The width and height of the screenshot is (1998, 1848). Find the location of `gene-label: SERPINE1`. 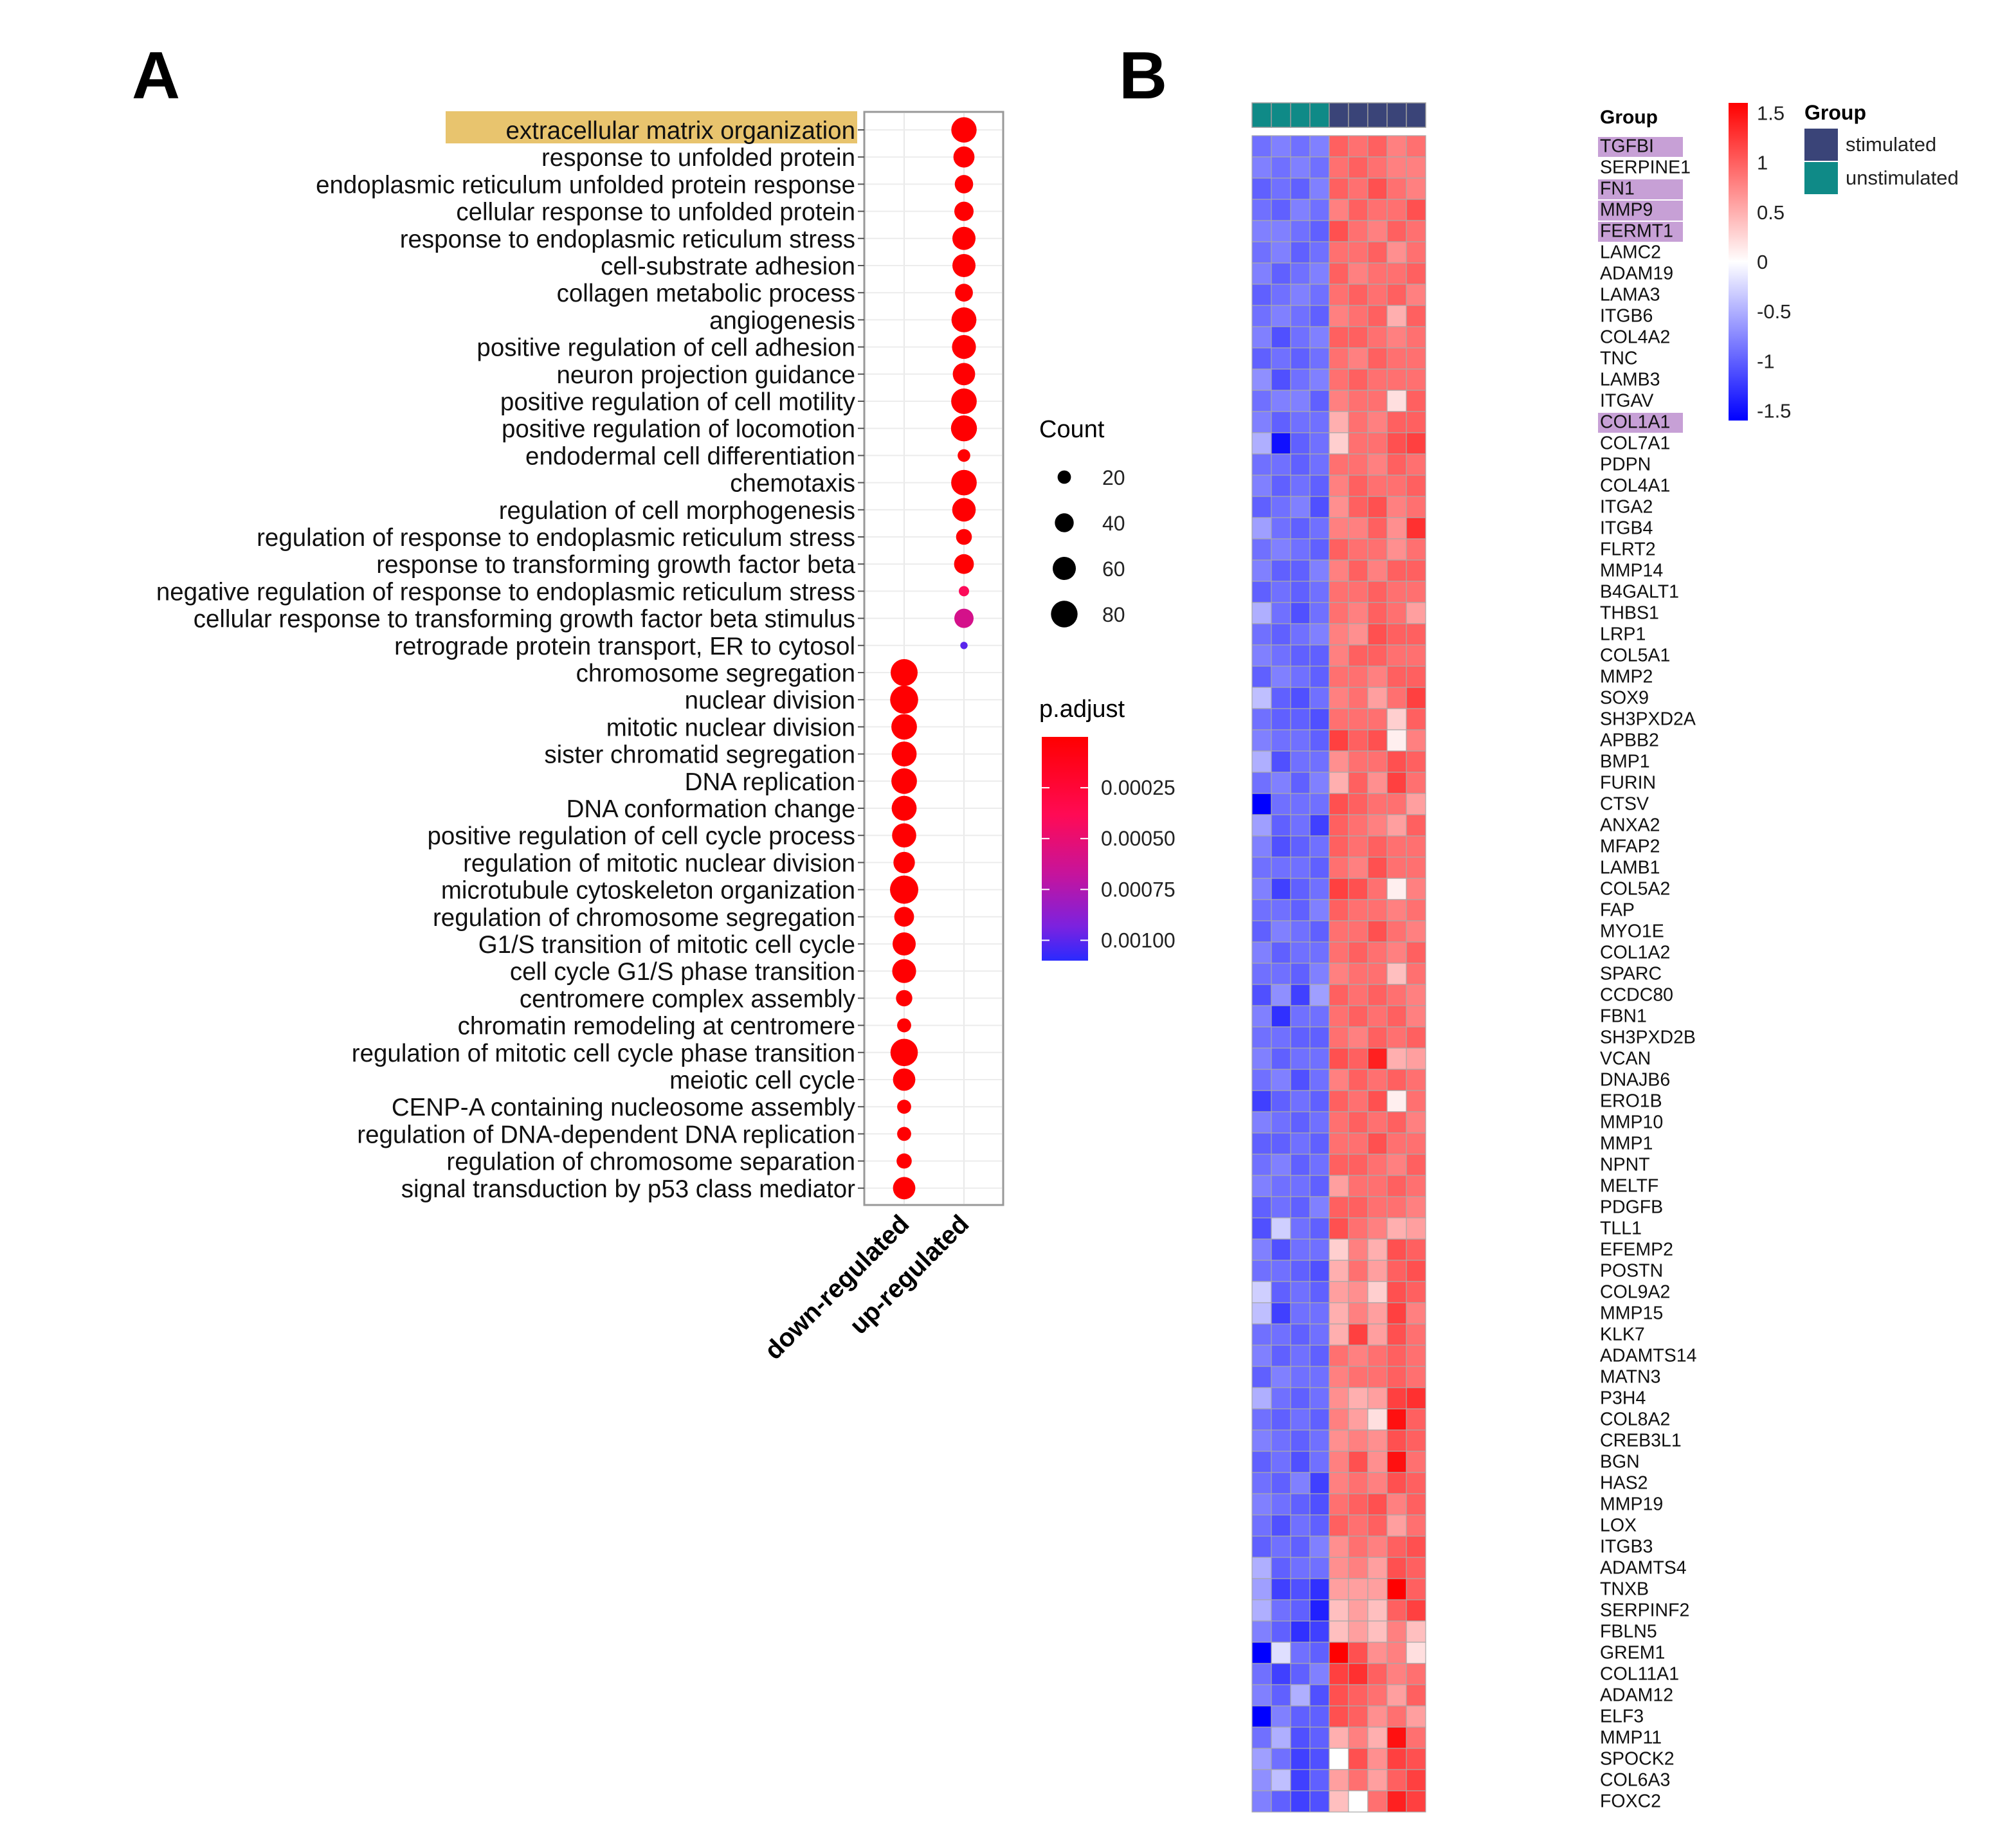

gene-label: SERPINE1 is located at coordinates (1645, 168).